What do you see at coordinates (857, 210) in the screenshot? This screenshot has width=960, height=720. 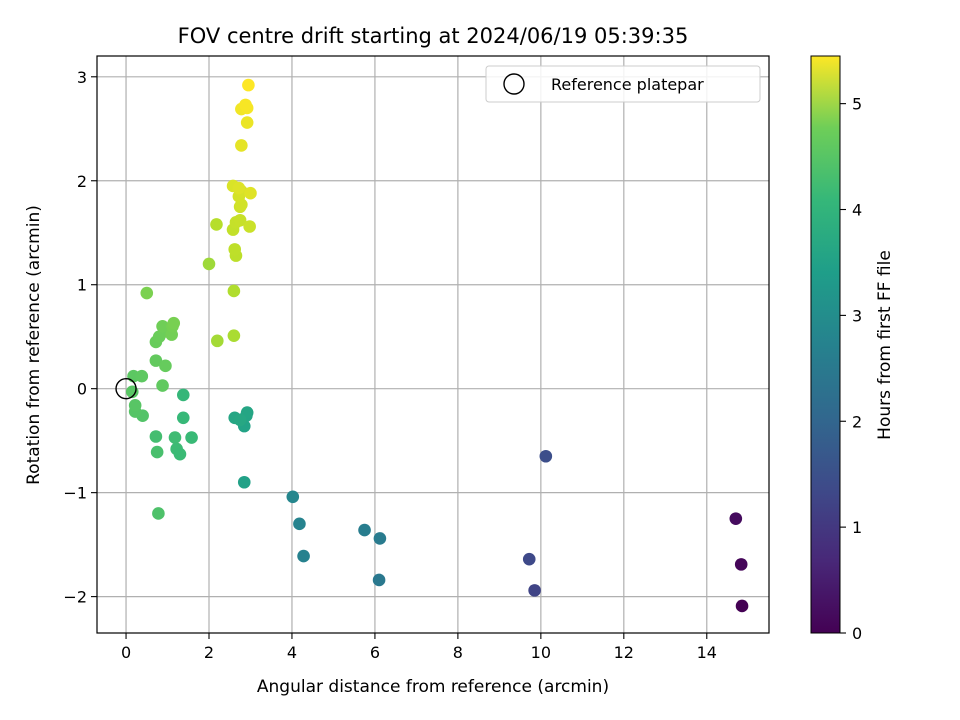 I see `colorbar-tick-label: 4` at bounding box center [857, 210].